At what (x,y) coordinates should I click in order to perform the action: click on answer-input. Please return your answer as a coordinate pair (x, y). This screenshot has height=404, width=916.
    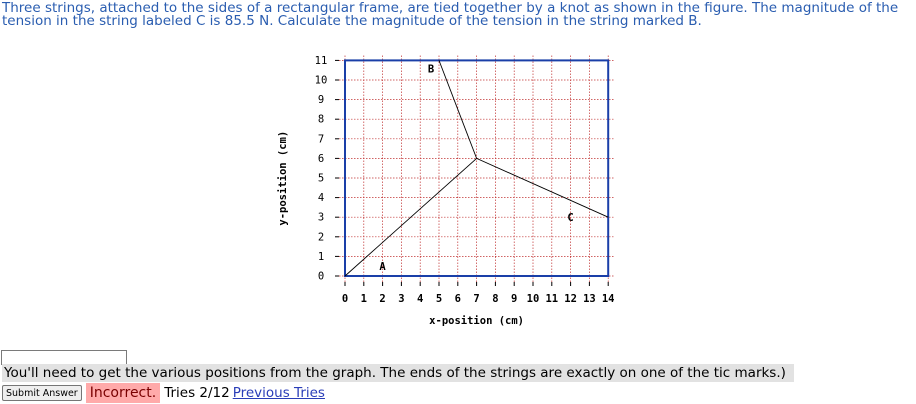
    Looking at the image, I should click on (64, 357).